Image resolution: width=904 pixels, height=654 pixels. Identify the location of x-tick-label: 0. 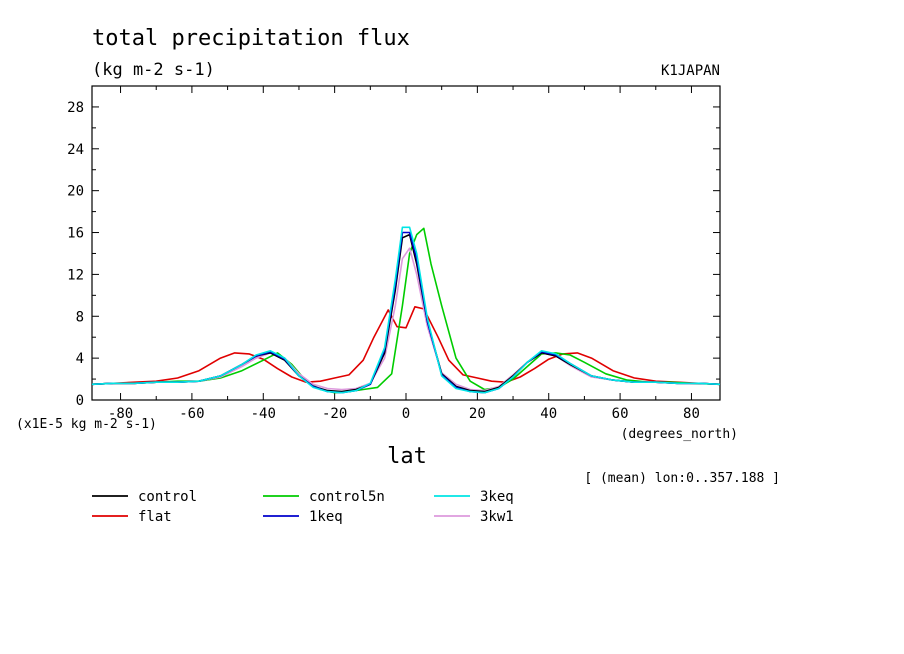
(406, 414).